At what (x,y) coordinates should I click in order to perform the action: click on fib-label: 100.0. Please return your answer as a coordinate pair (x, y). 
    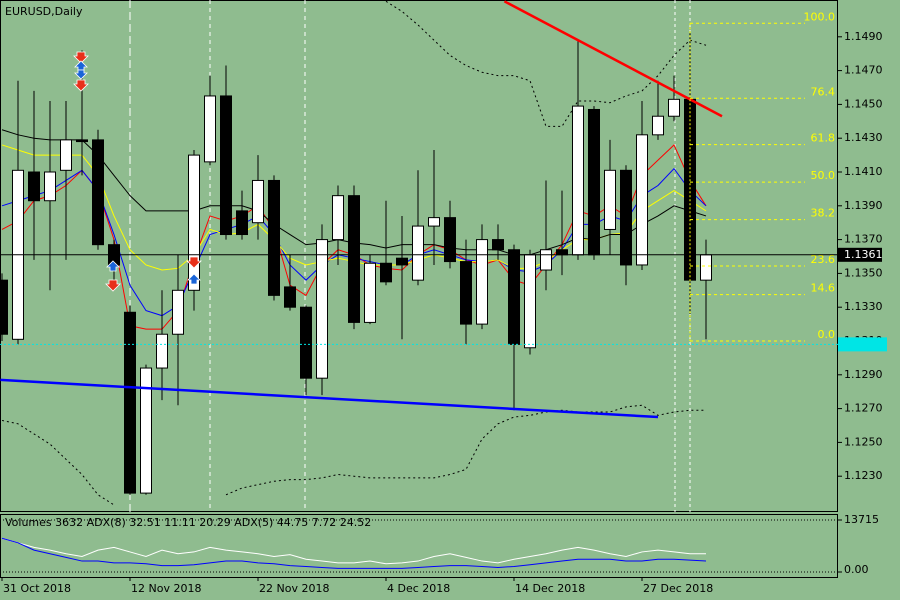
    Looking at the image, I should click on (820, 16).